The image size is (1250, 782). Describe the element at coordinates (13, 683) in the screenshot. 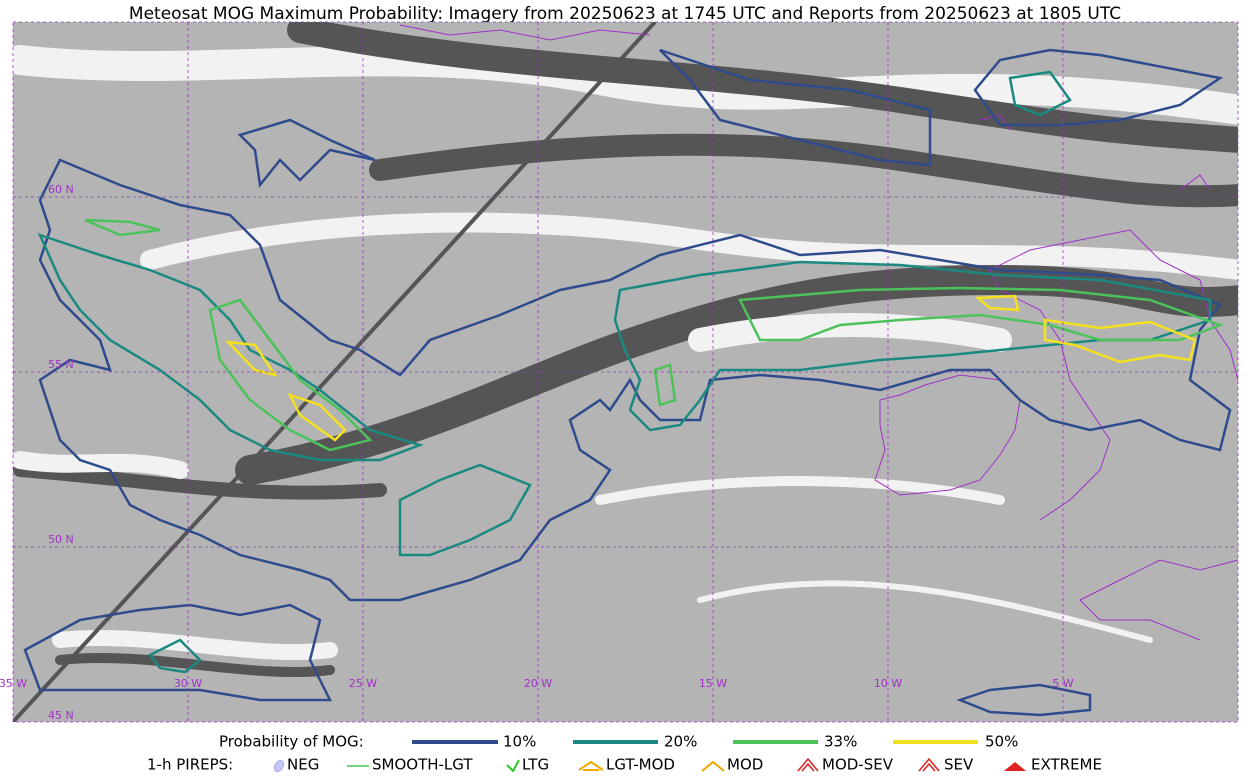

I see `lon-label: 35 W` at that location.